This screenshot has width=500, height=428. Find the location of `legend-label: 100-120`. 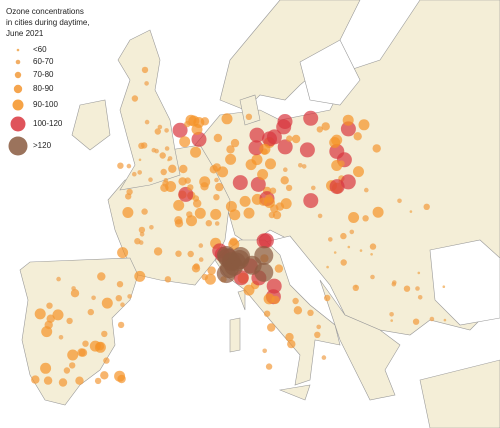

legend-label: 100-120 is located at coordinates (48, 123).